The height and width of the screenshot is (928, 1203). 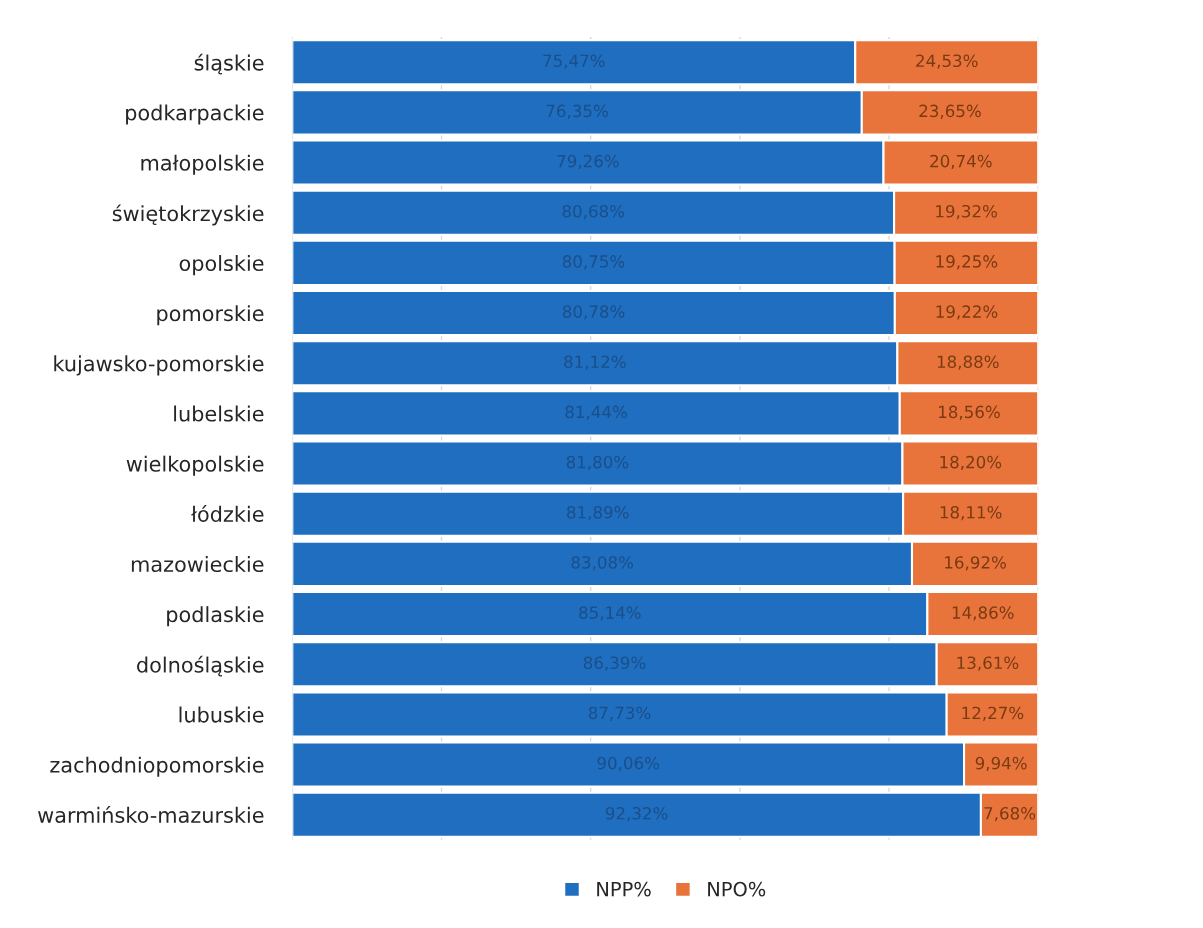 What do you see at coordinates (227, 513) in the screenshot?
I see `y-tick-label: łódzkie` at bounding box center [227, 513].